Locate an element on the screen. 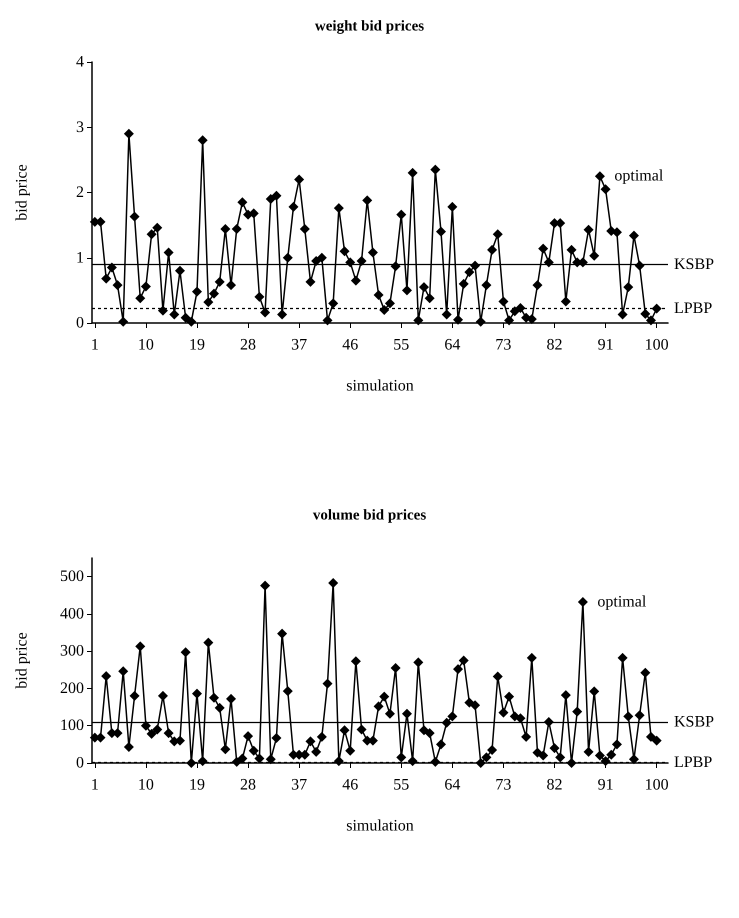 Image resolution: width=739 pixels, height=918 pixels. y-tick-label: 300 is located at coordinates (72, 651).